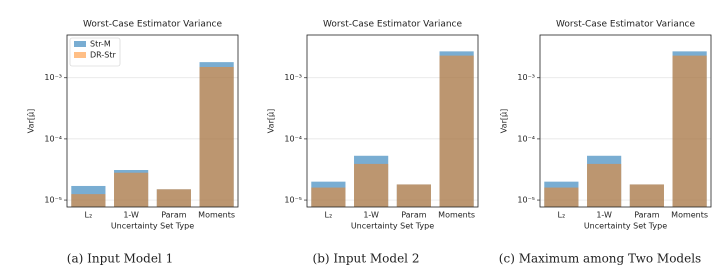 The width and height of the screenshot is (728, 274). What do you see at coordinates (100, 44) in the screenshot?
I see `legend-label: Str-M` at bounding box center [100, 44].